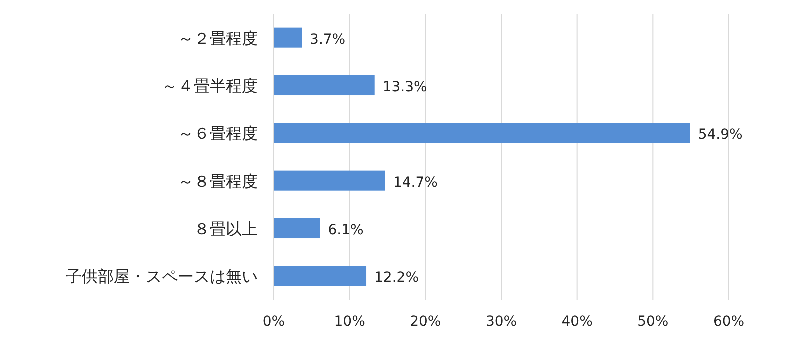 The height and width of the screenshot is (340, 800). What do you see at coordinates (426, 322) in the screenshot?
I see `x-tick-label: 20%` at bounding box center [426, 322].